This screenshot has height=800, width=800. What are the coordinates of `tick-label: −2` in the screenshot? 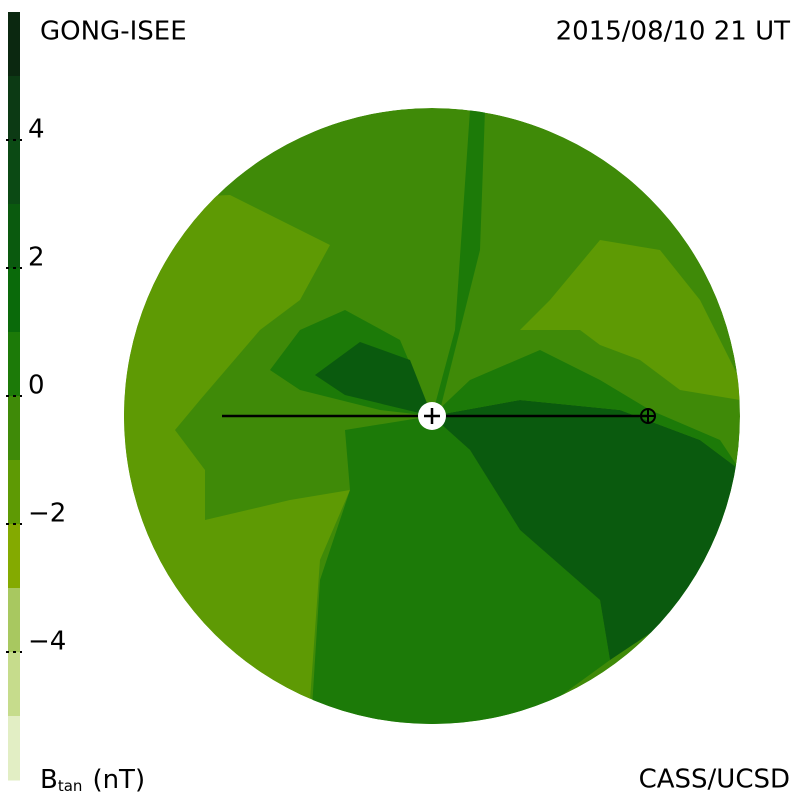 It's located at (47, 514).